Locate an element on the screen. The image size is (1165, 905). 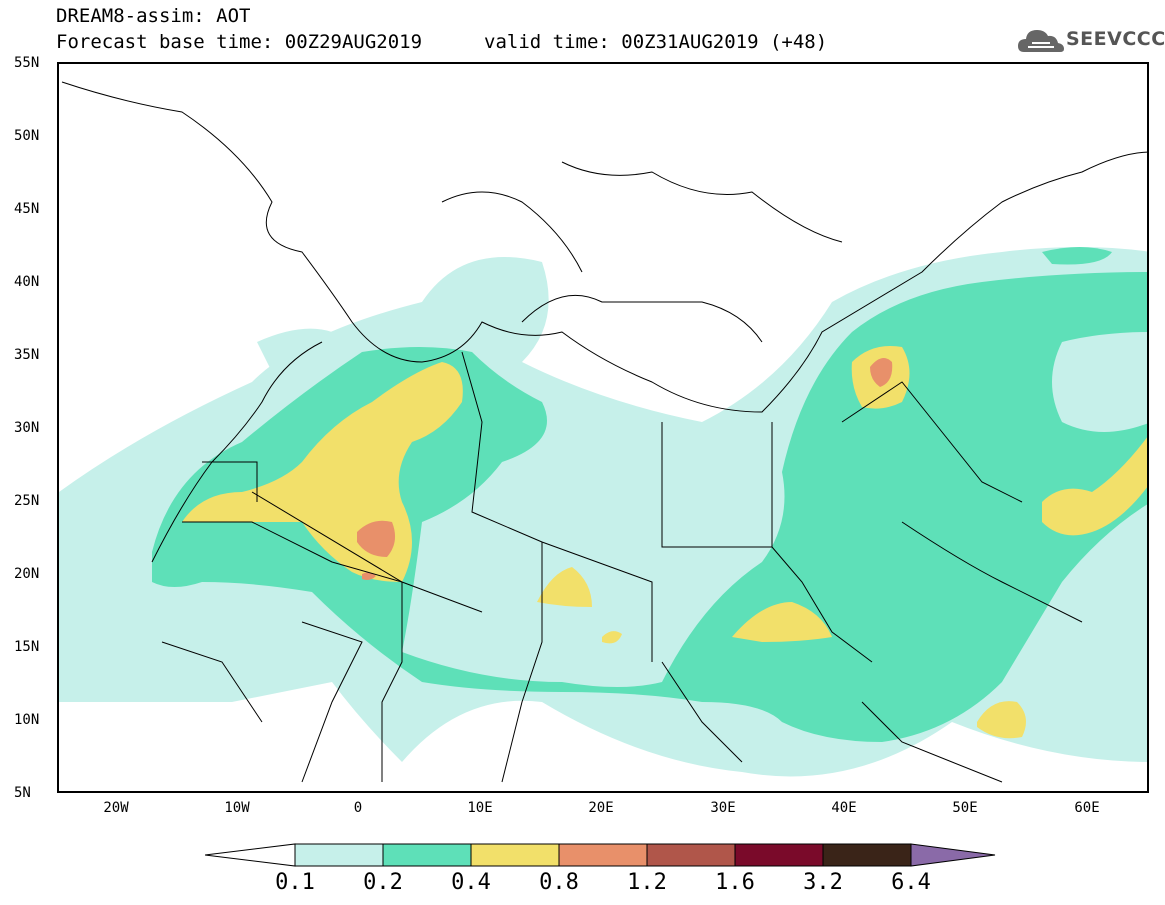
lat-label-40n: 40N is located at coordinates (27, 282).